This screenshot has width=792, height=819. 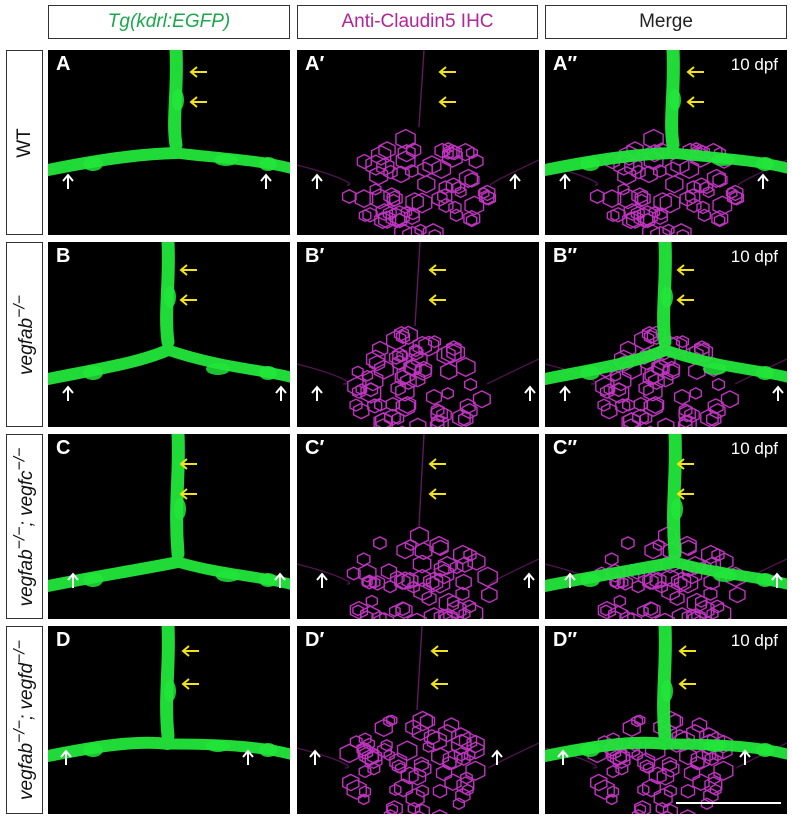 What do you see at coordinates (315, 256) in the screenshot?
I see `panel-label: B′` at bounding box center [315, 256].